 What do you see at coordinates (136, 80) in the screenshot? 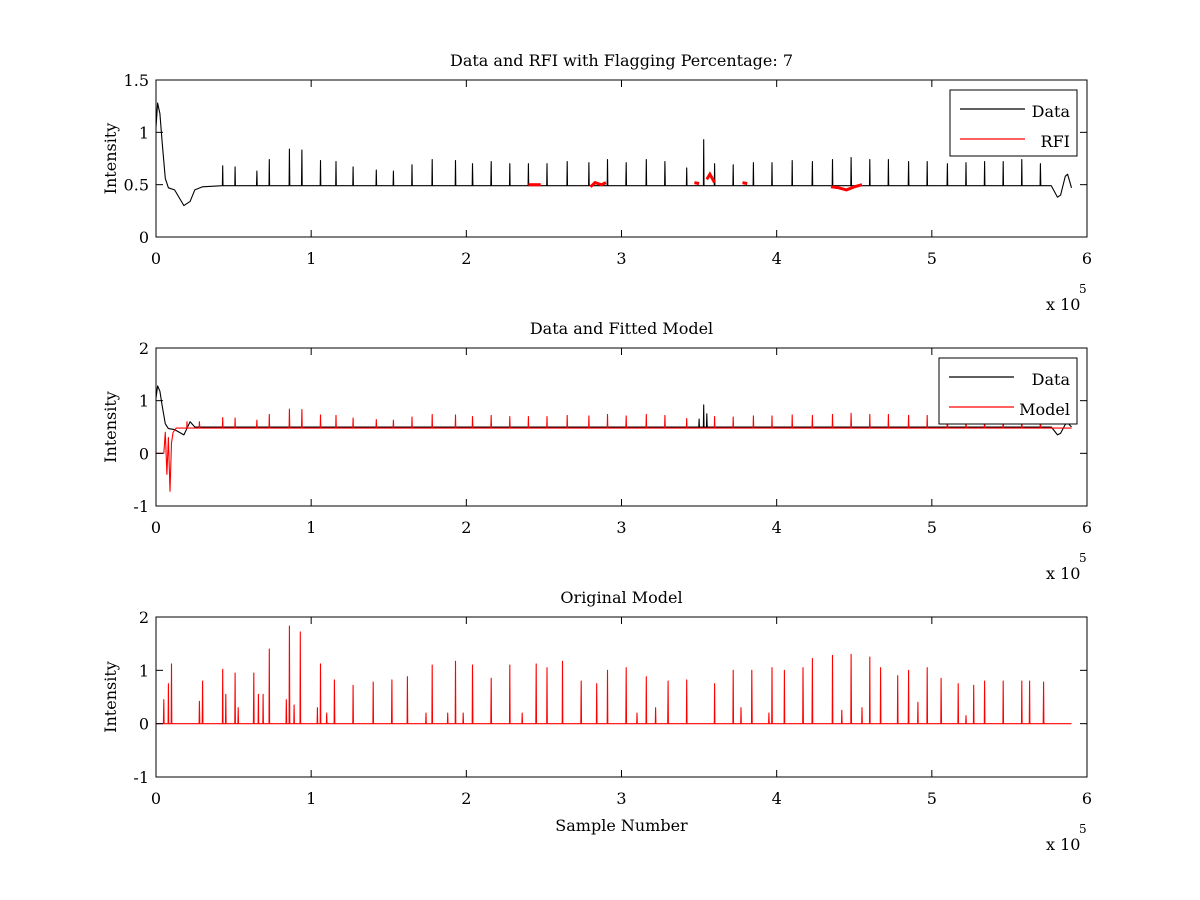
I see `y-tick-label: 1.5` at bounding box center [136, 80].